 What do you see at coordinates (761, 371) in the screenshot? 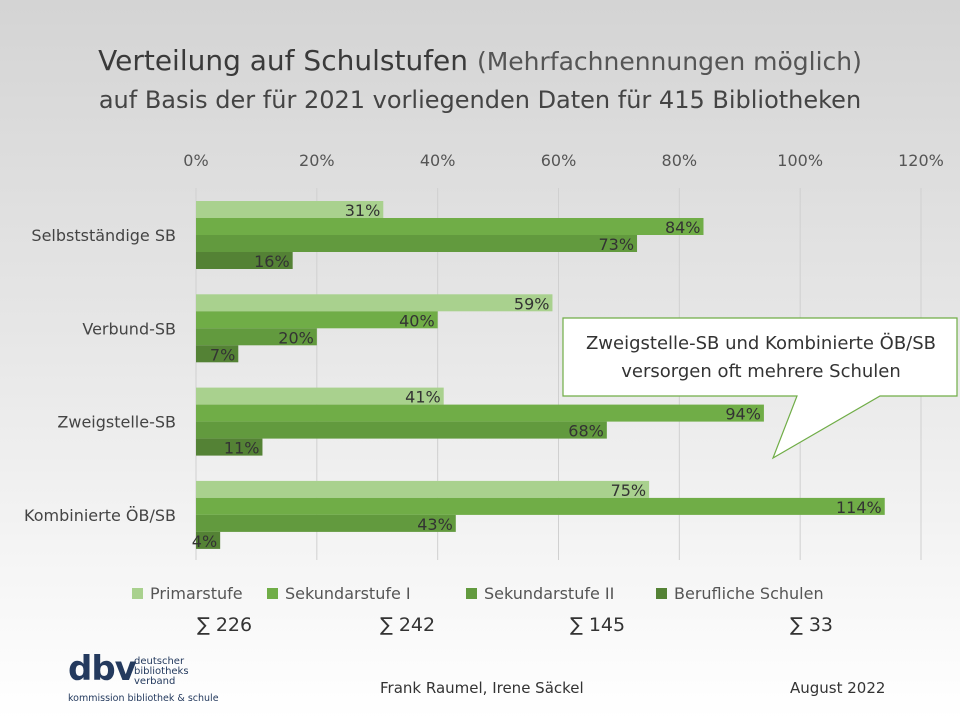
I see `callout-line-2: versorgen oft mehrere Schulen` at bounding box center [761, 371].